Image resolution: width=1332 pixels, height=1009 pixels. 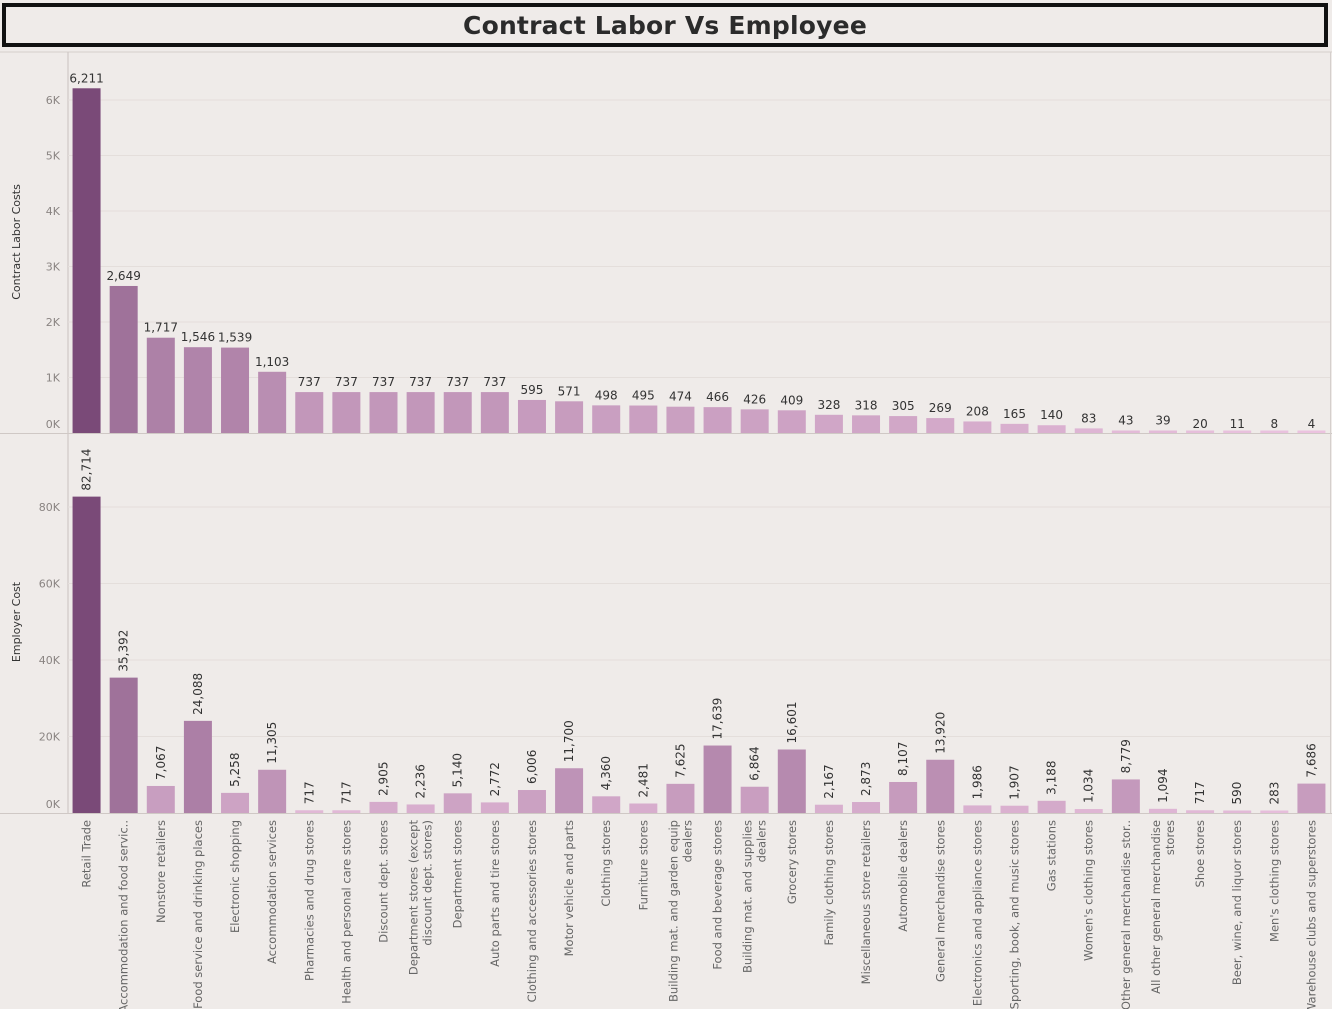 What do you see at coordinates (643, 865) in the screenshot?
I see `x-tick-label: Furniture stores` at bounding box center [643, 865].